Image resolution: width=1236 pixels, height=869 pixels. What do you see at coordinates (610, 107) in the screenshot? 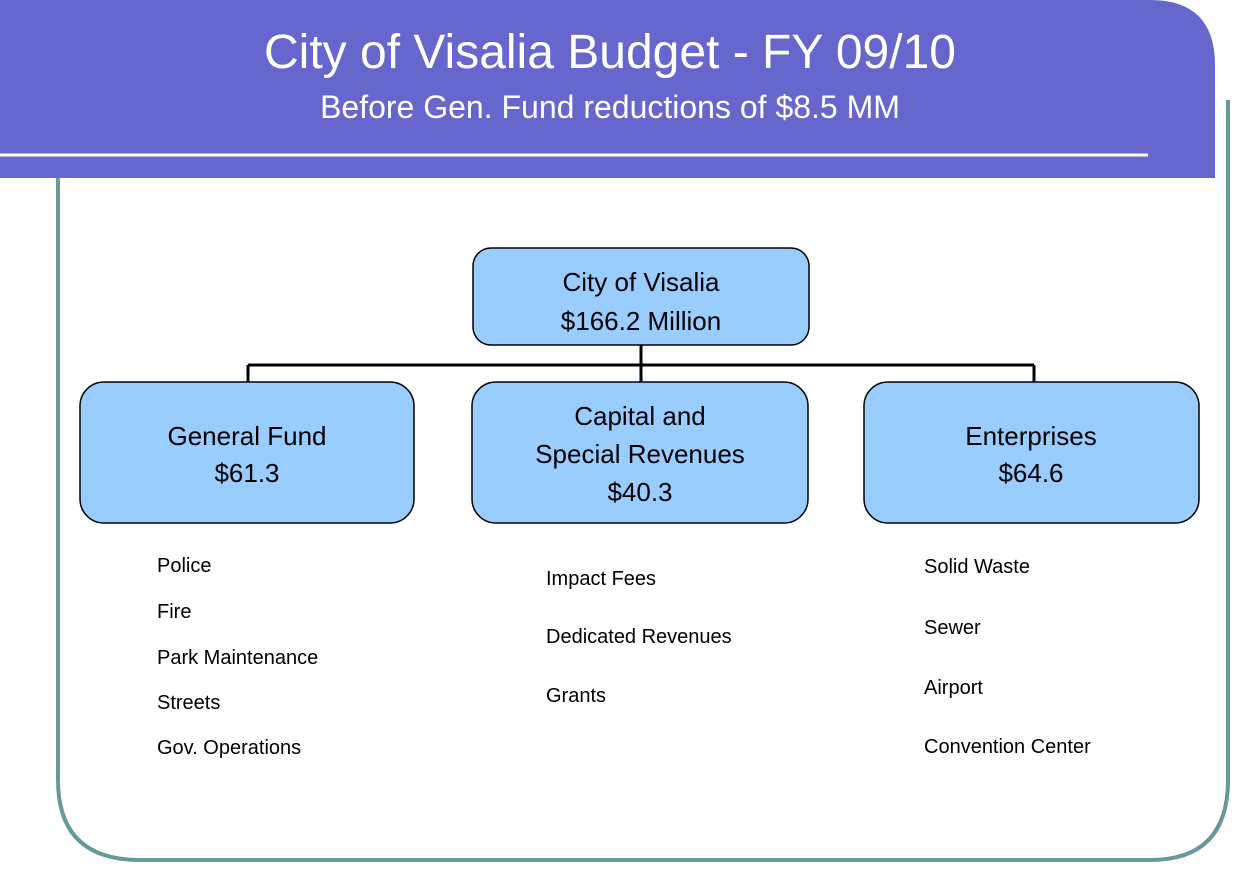
I see `subtitle: Before Gen. Fund reductions of $8.5 MM` at bounding box center [610, 107].